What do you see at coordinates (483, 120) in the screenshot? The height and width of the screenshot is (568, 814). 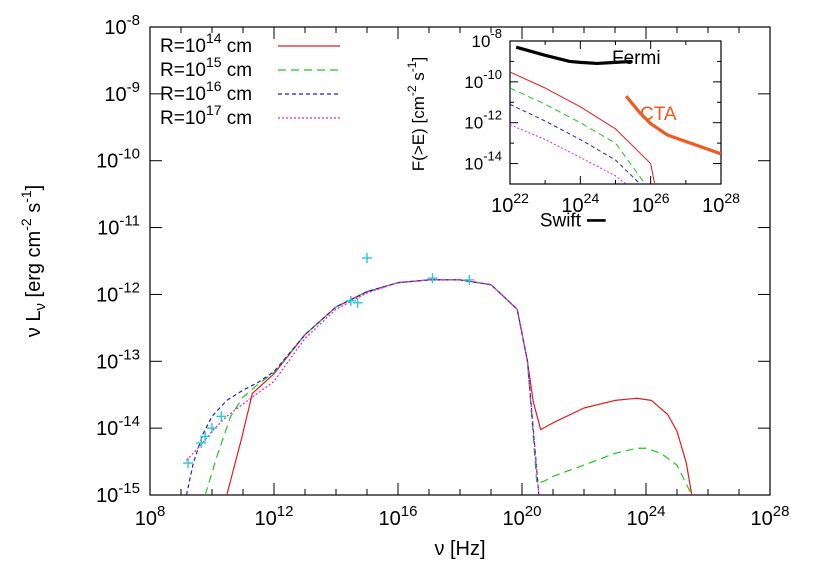 I see `inset-y-tick-label: 10-12` at bounding box center [483, 120].